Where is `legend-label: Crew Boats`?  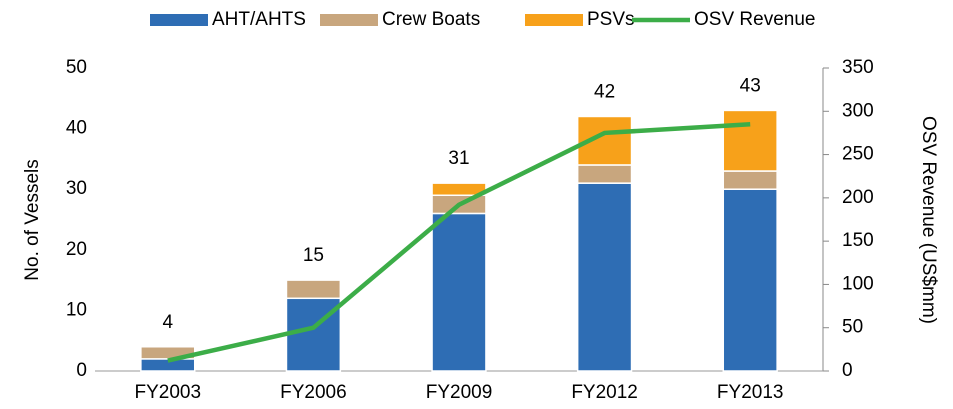 legend-label: Crew Boats is located at coordinates (431, 19).